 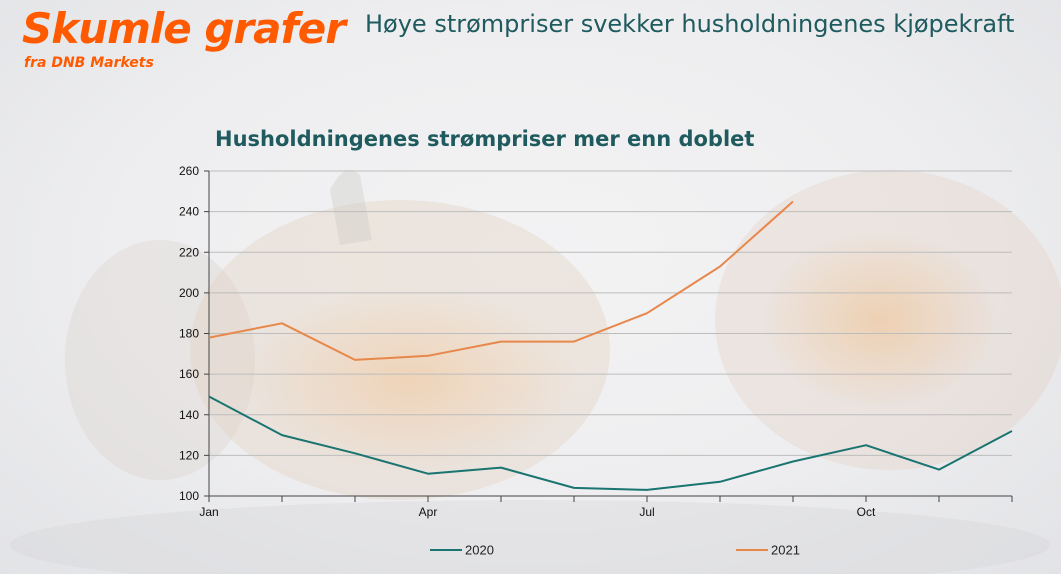 I want to click on y-tick-label-220: 220, so click(x=189, y=252).